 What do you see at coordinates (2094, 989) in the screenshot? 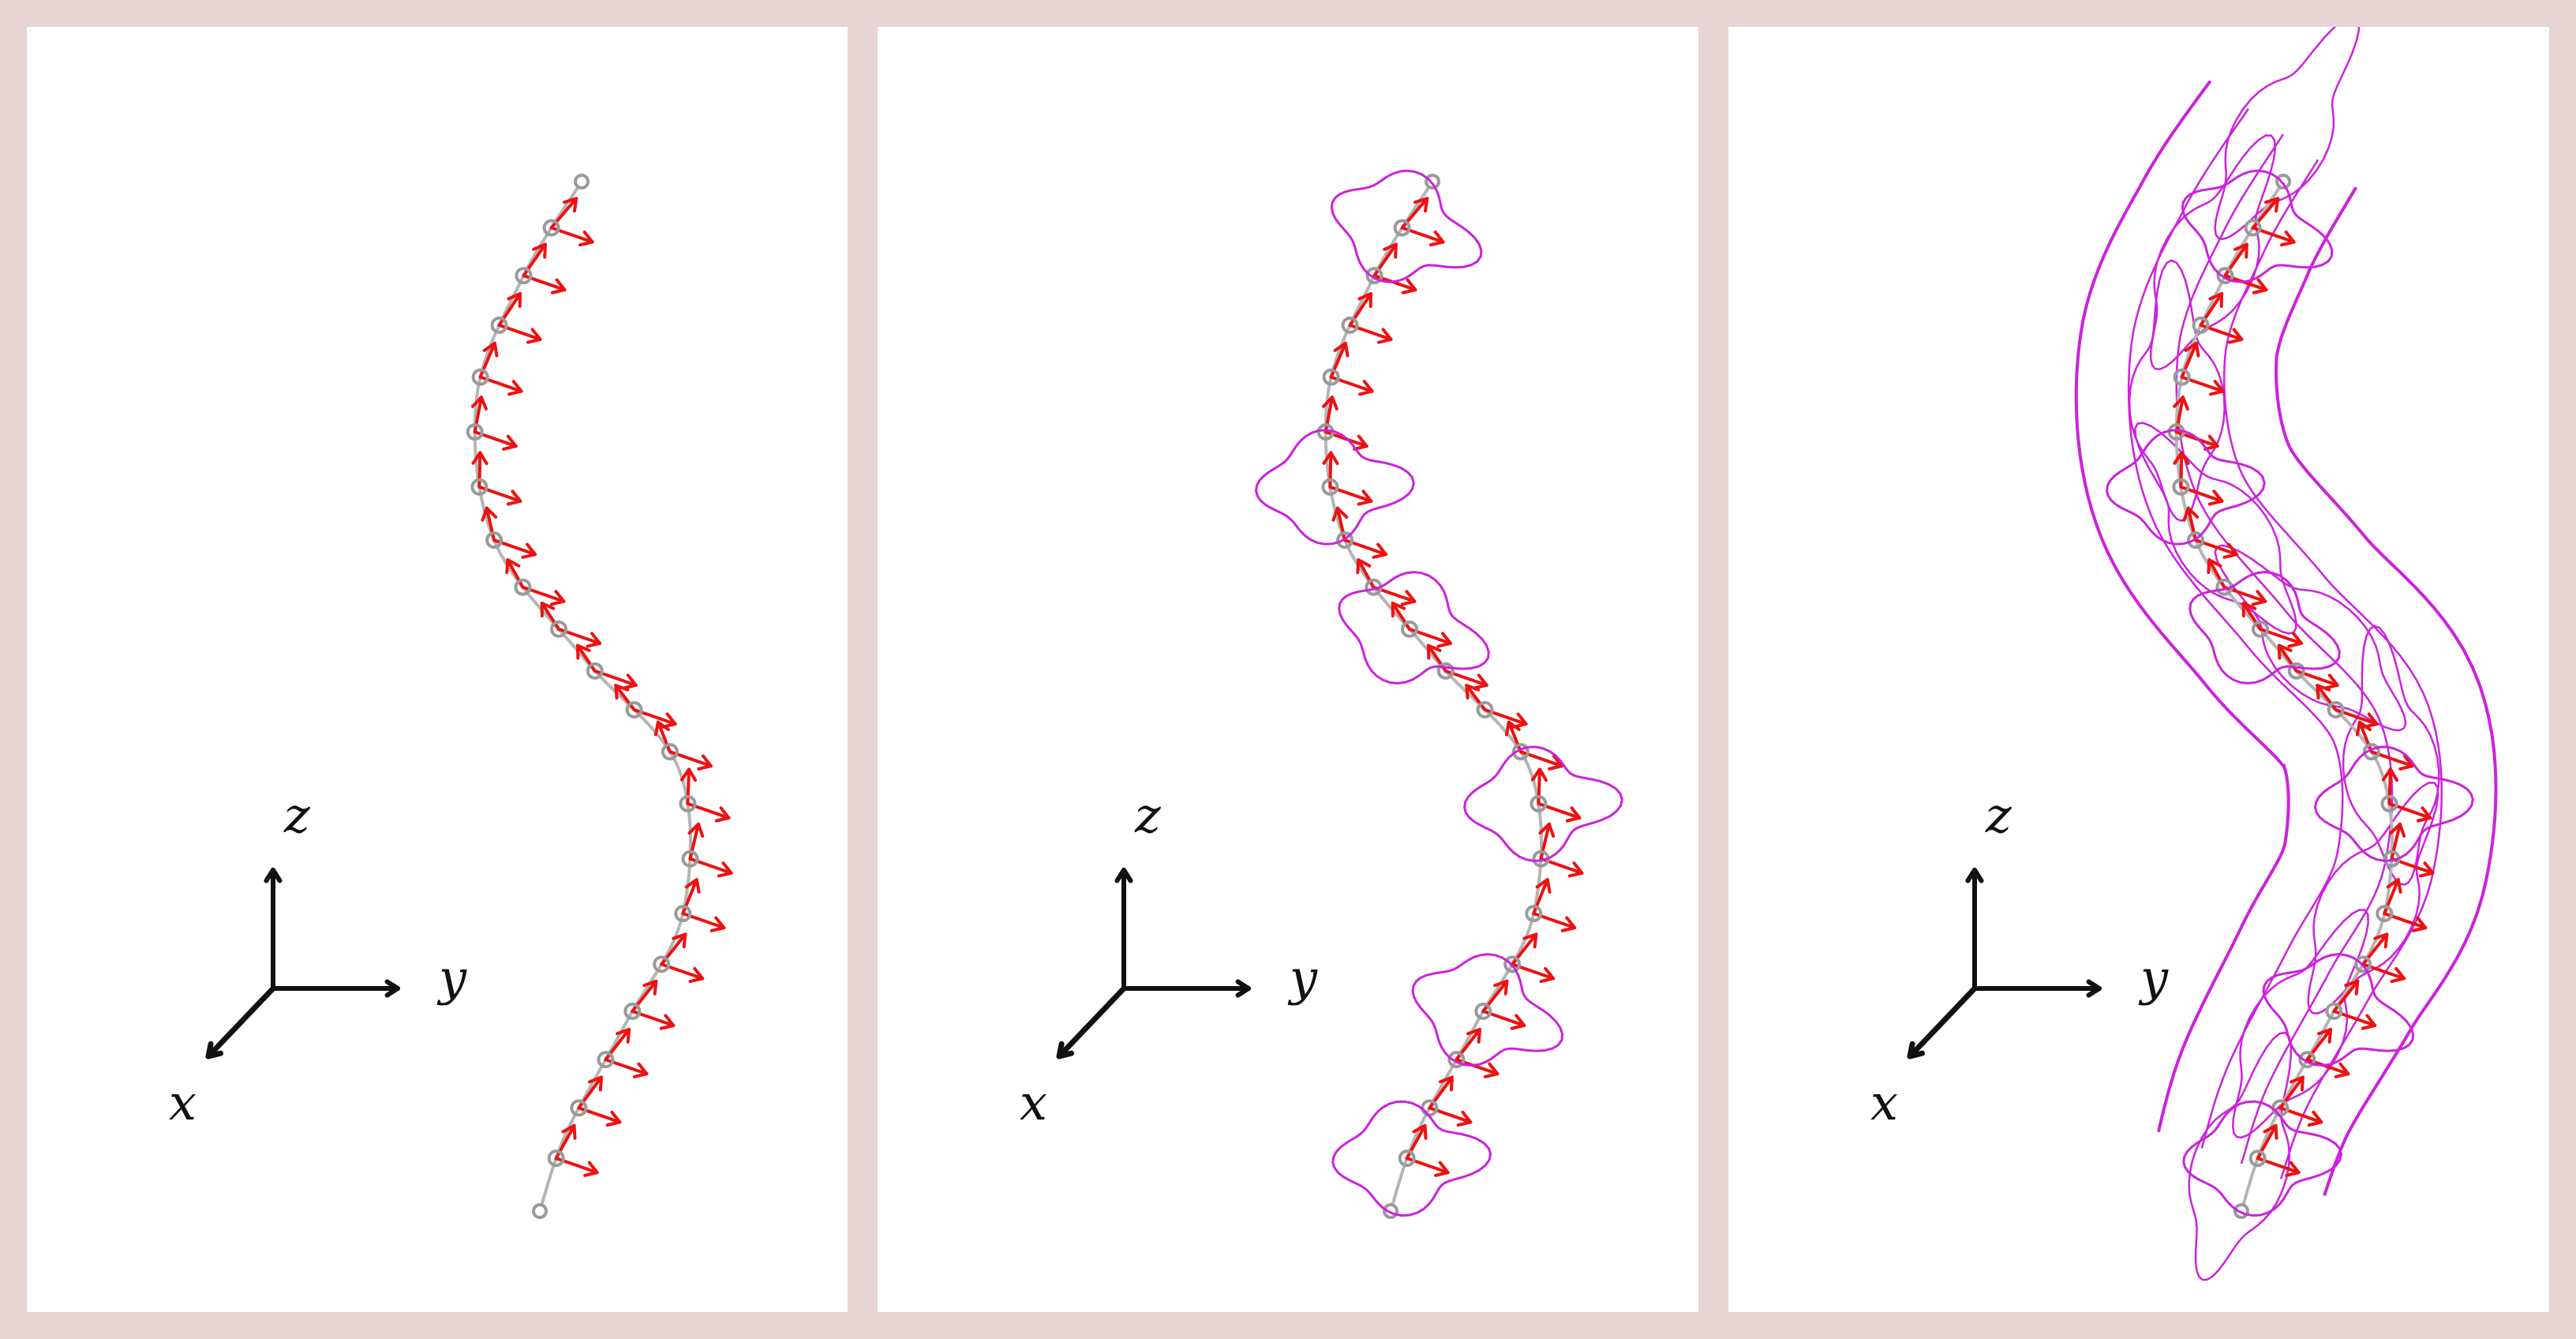
I see `y-axis-arrowhead` at bounding box center [2094, 989].